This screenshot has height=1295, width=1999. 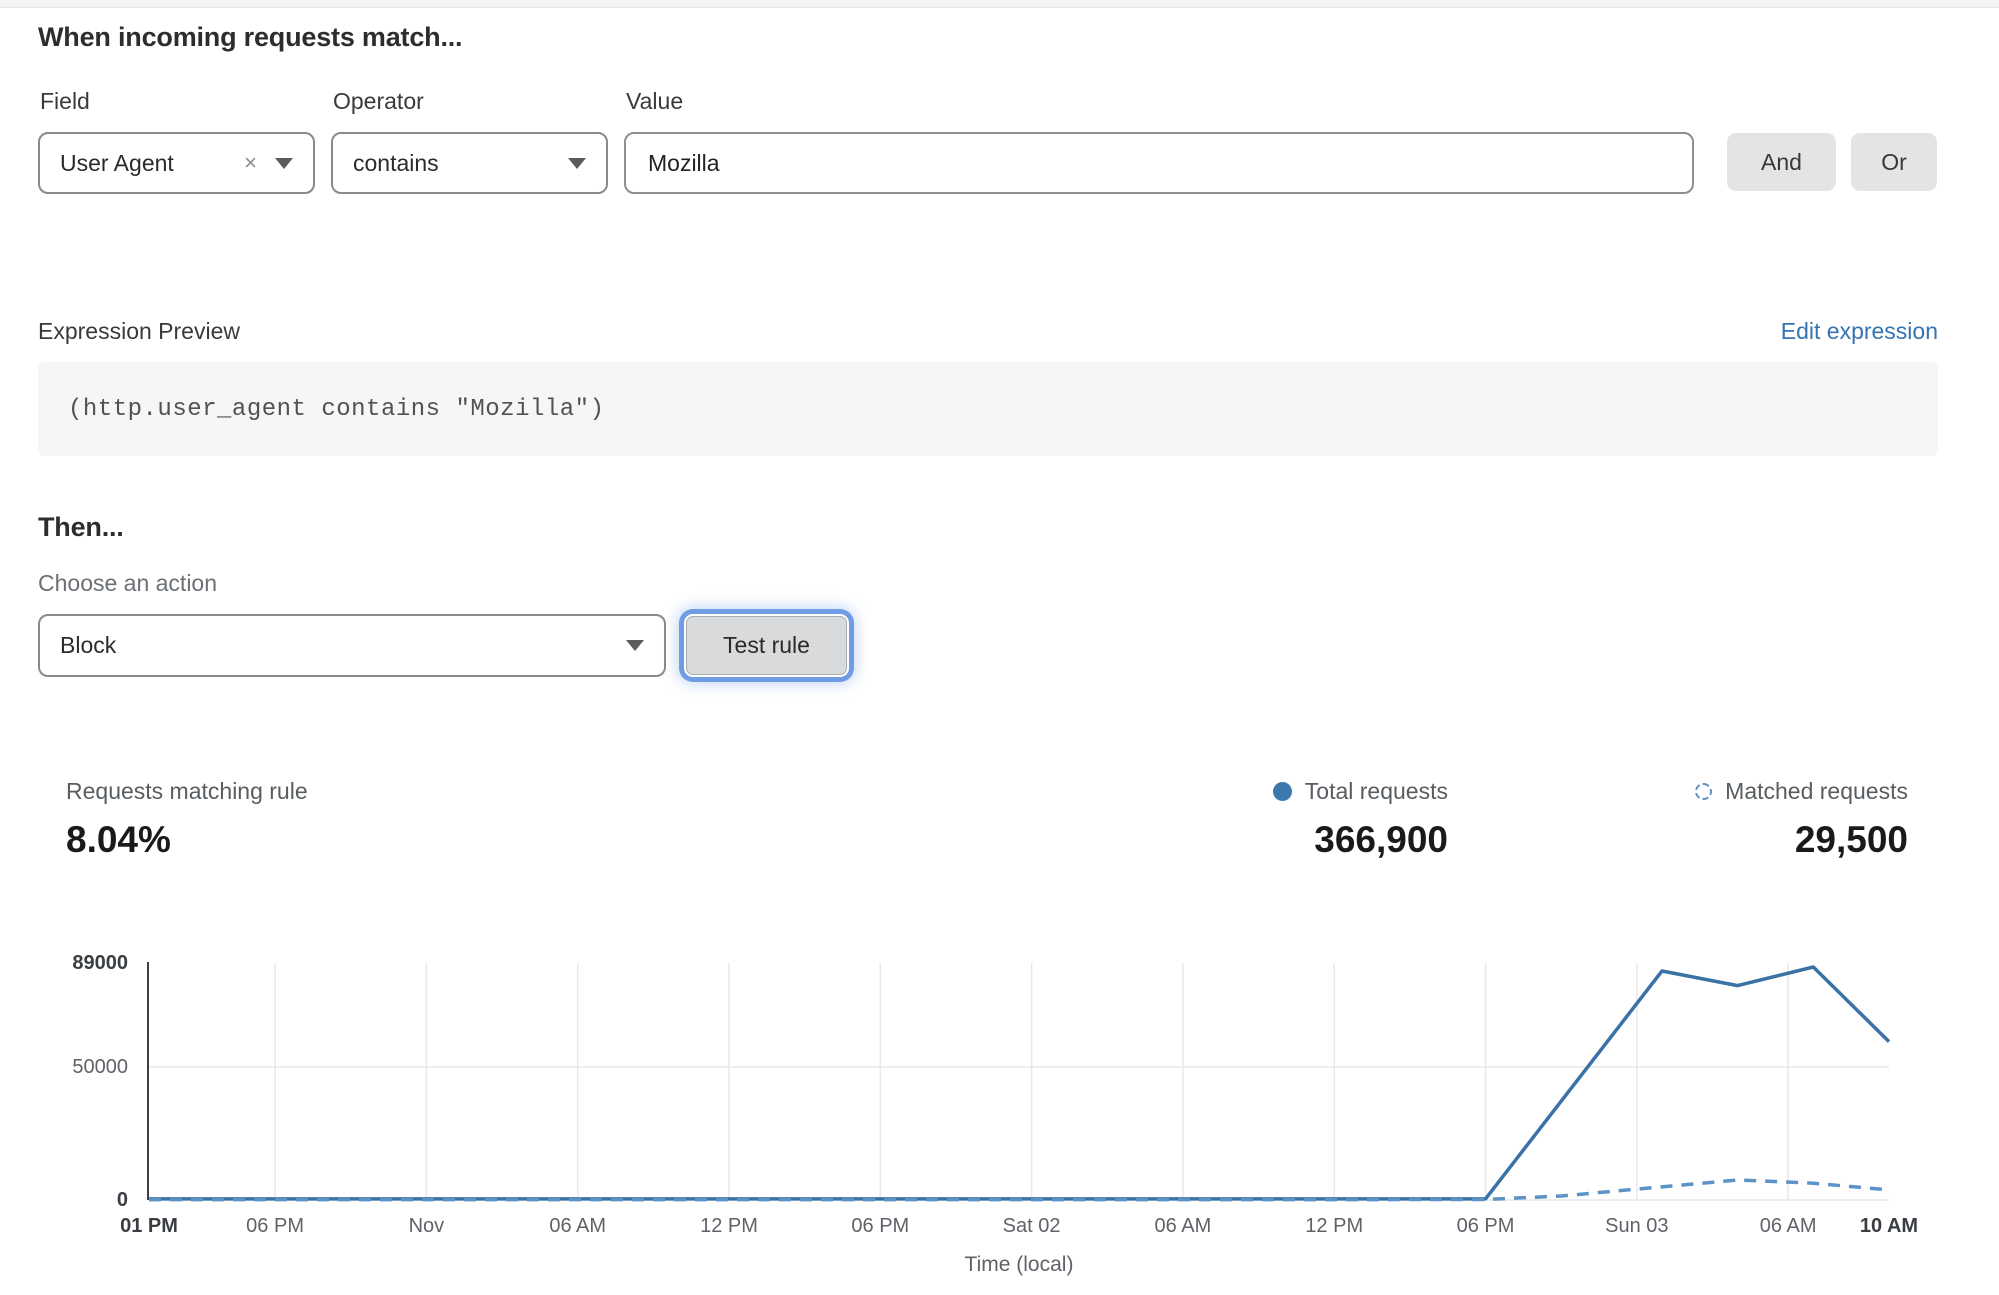 What do you see at coordinates (139, 331) in the screenshot?
I see `expression-preview-label: Expression Preview` at bounding box center [139, 331].